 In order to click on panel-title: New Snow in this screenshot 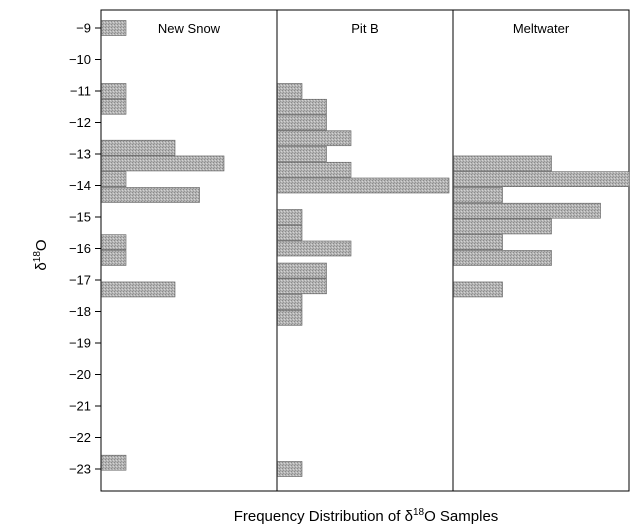, I will do `click(189, 28)`.